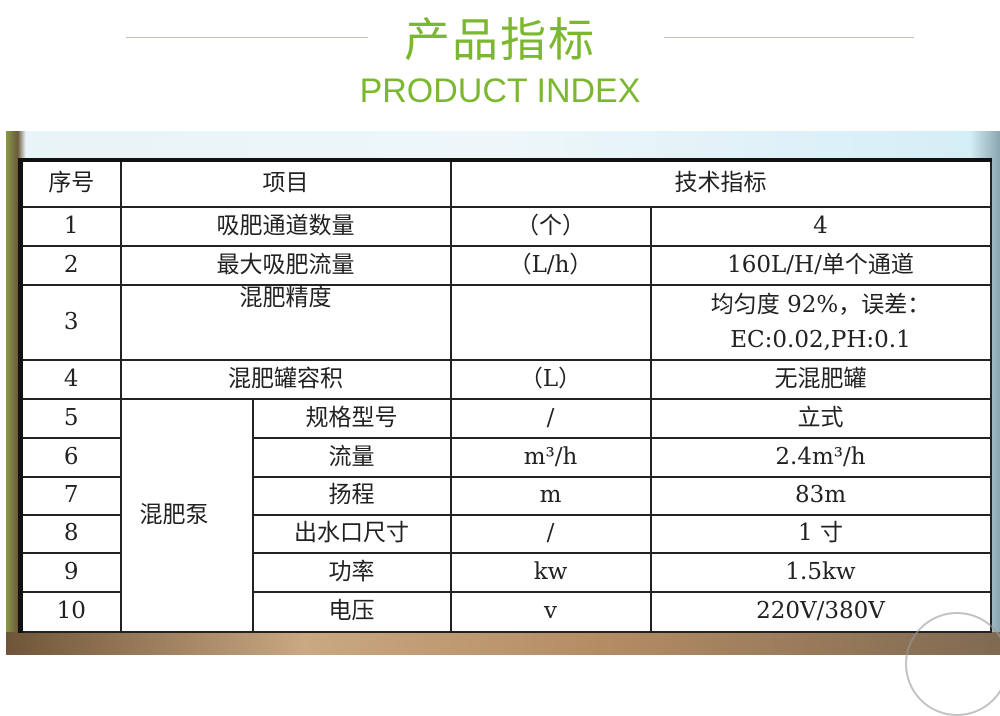 Image resolution: width=1000 pixels, height=716 pixels. Describe the element at coordinates (789, 37) in the screenshot. I see `header-divider-right` at that location.